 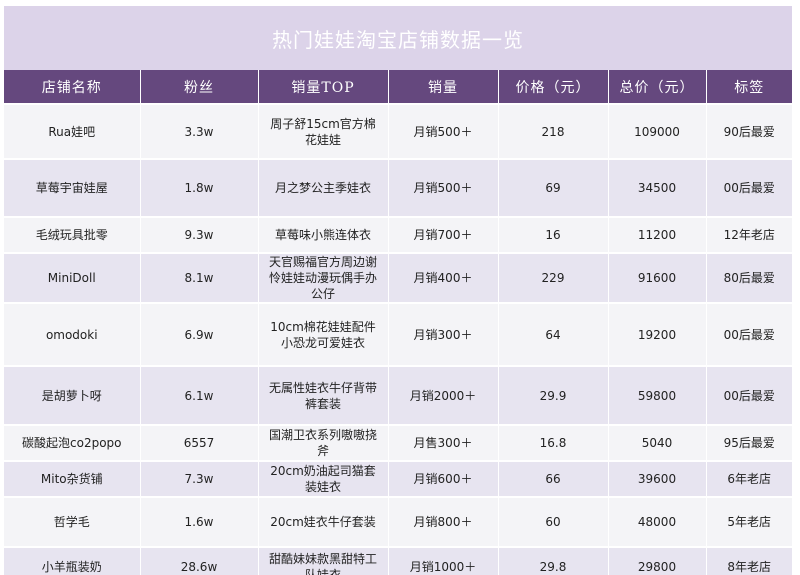 I want to click on column-header-sales: 销量, so click(x=443, y=87).